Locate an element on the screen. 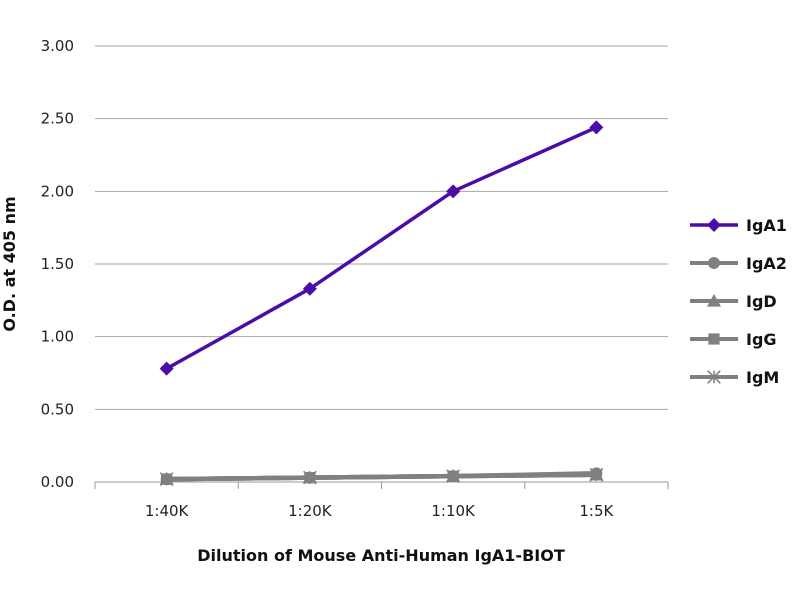  legend-label: IgA1 is located at coordinates (766, 225).